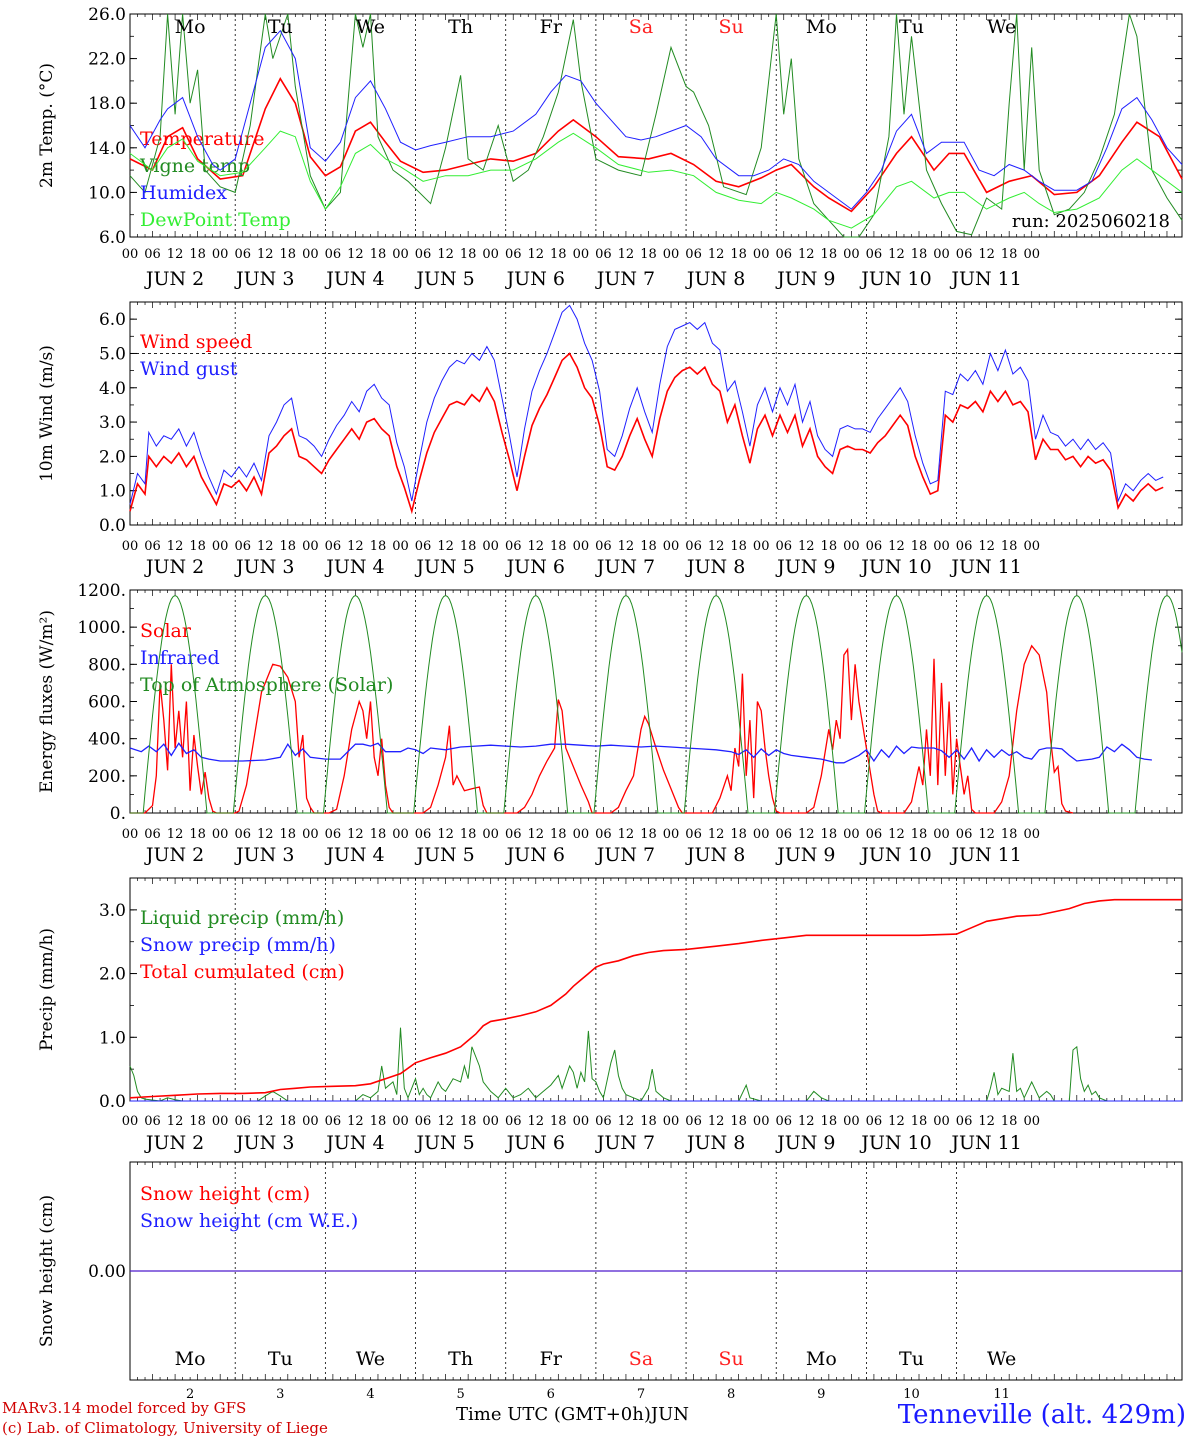 This screenshot has height=1440, width=1194. What do you see at coordinates (1041, 1415) in the screenshot?
I see `station-name: Tenneville (alt. 429m)` at bounding box center [1041, 1415].